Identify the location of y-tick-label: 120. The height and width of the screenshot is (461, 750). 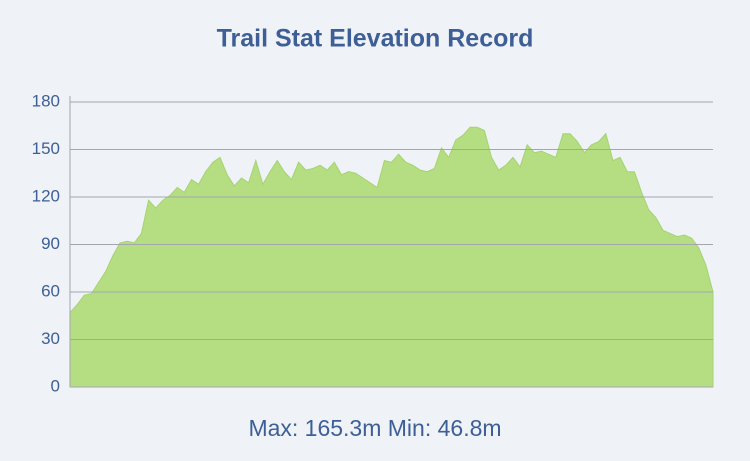
(46, 195).